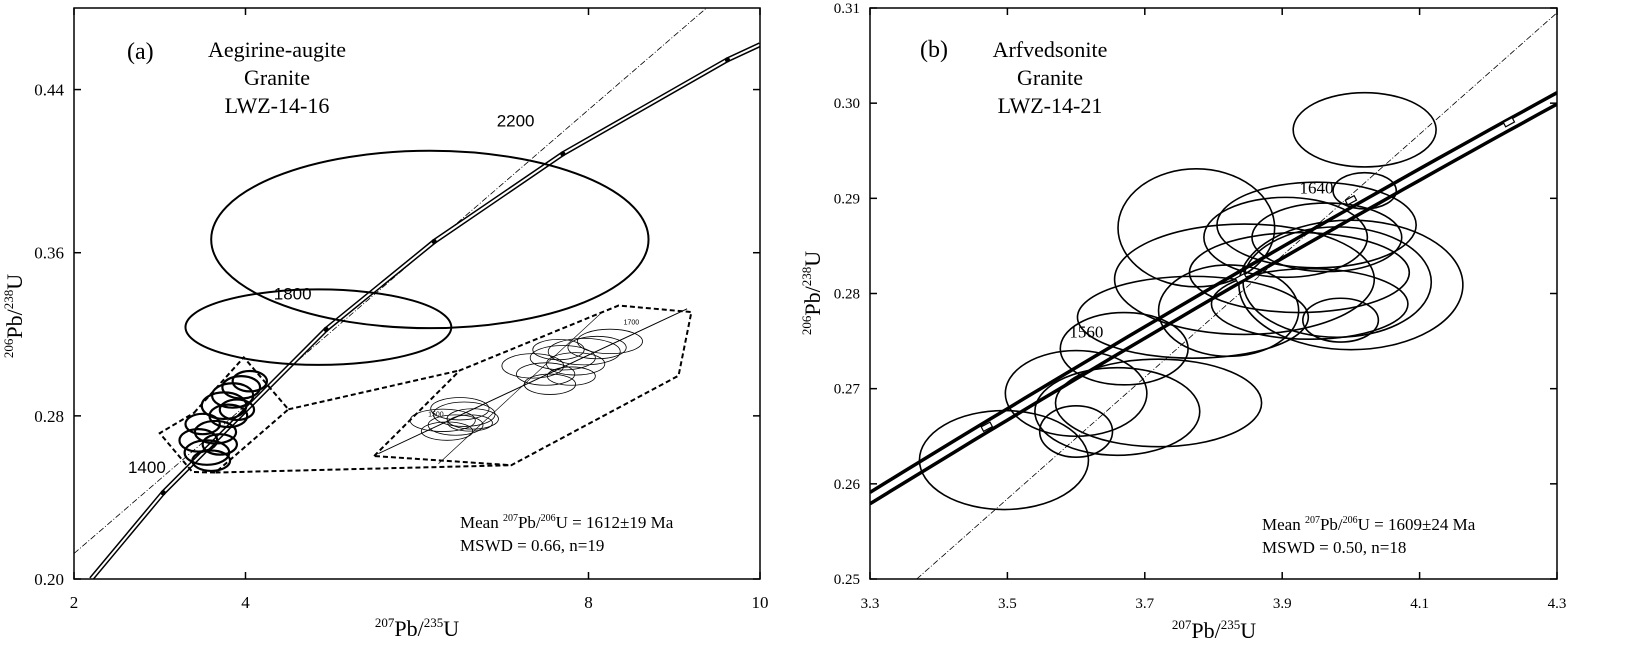  What do you see at coordinates (1050, 49) in the screenshot?
I see `panel-b-title-line-1: Arfvedsonite` at bounding box center [1050, 49].